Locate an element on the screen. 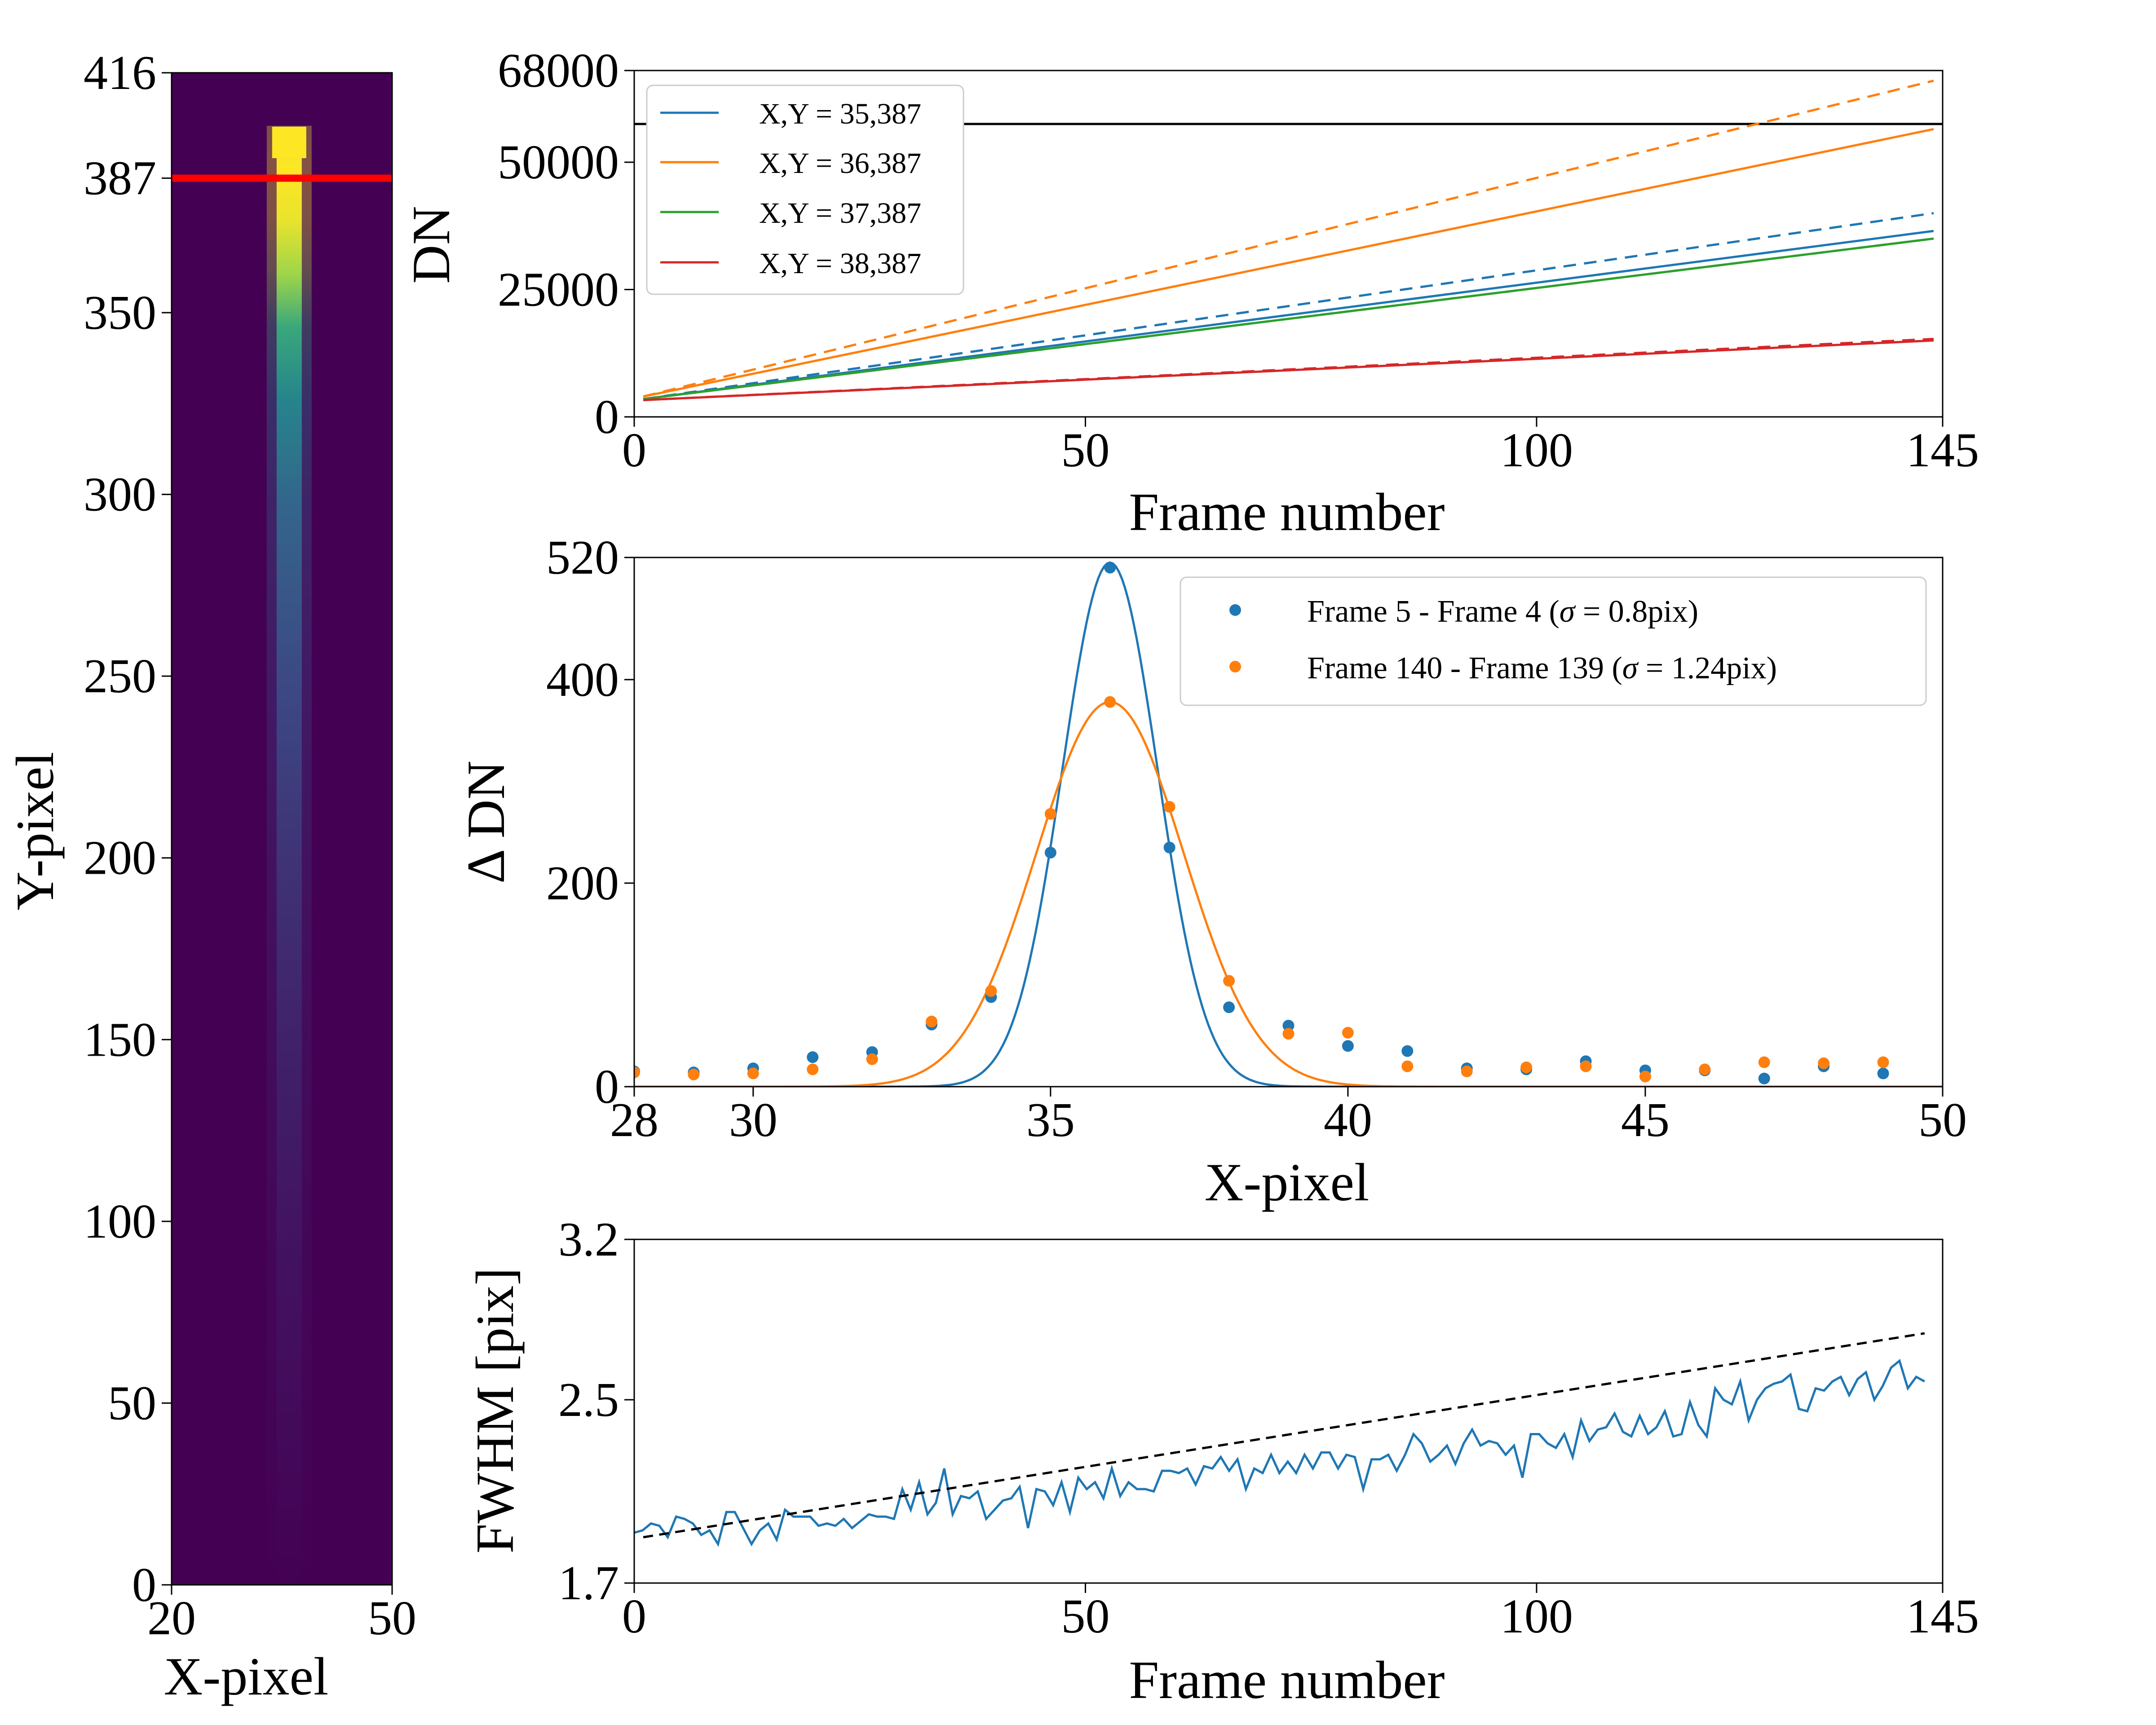  ramp-ytick-label-0: 0 is located at coordinates (607, 417).